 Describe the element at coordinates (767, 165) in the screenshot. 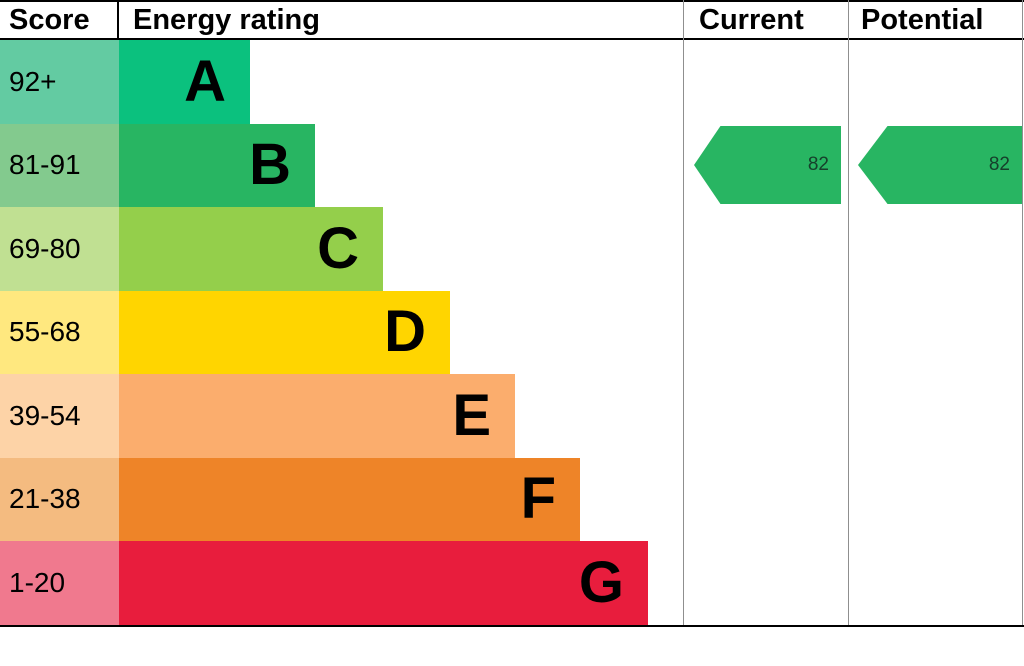

I see `current-rating-arrow: 82` at that location.